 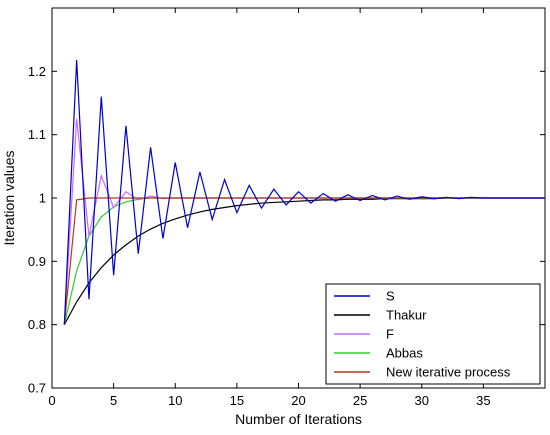 What do you see at coordinates (448, 372) in the screenshot?
I see `legend-label: New iterative process` at bounding box center [448, 372].